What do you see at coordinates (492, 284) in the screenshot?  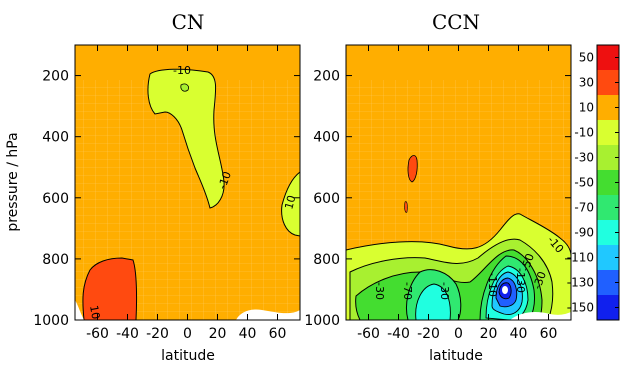 I see `contour-label: -110` at bounding box center [492, 284].